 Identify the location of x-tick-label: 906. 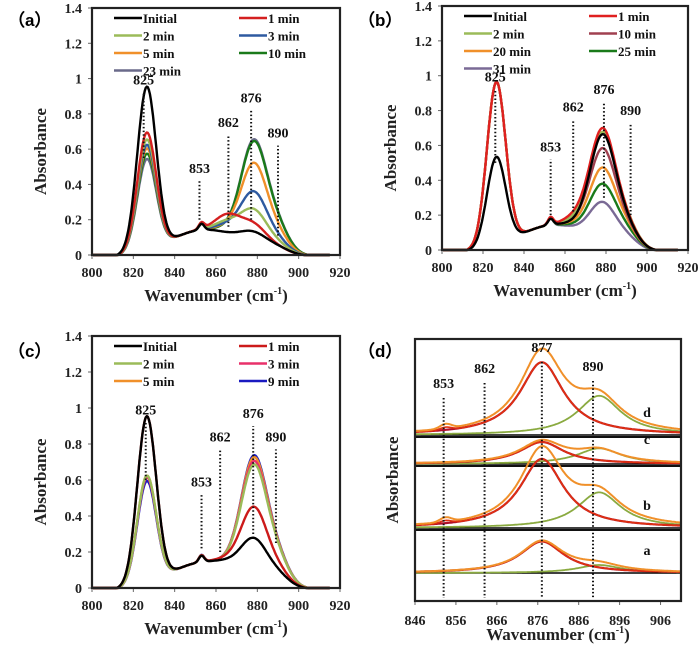
(660, 621).